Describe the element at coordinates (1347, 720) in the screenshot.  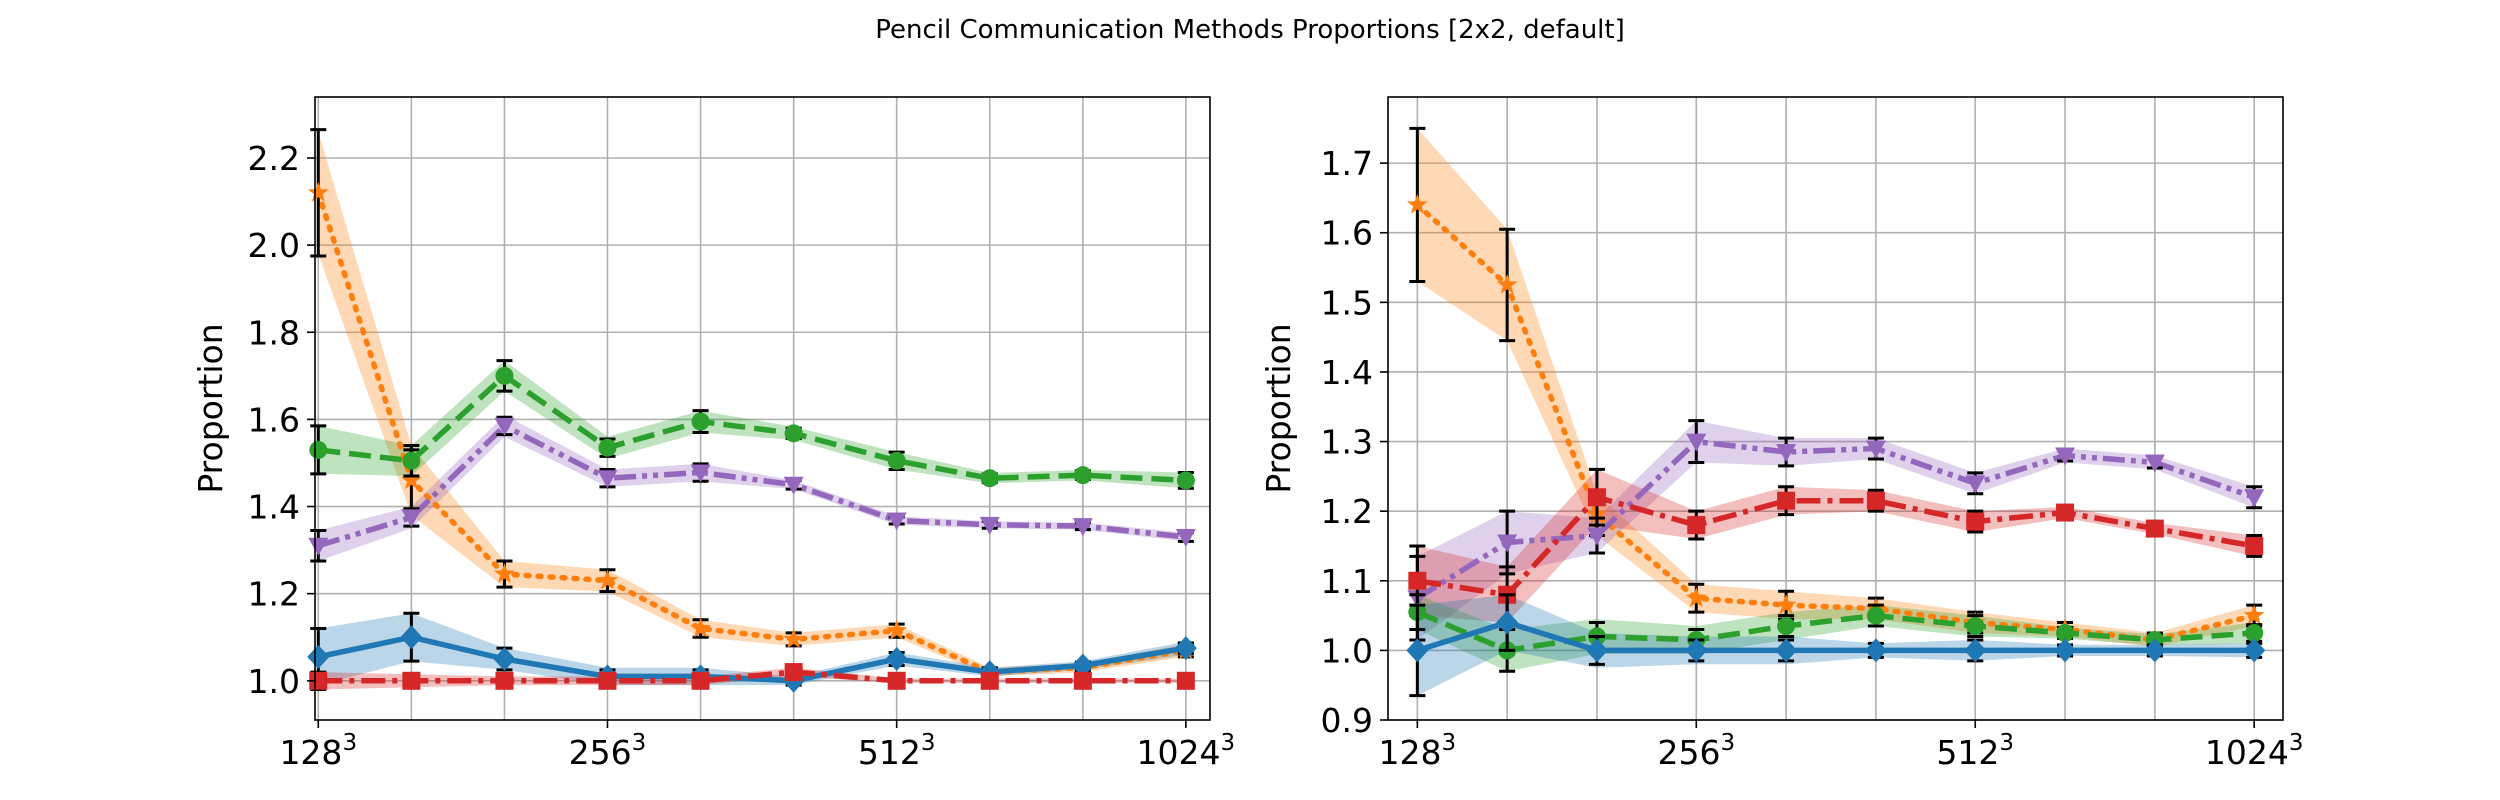
I see `y-tick-label: 0.9` at that location.